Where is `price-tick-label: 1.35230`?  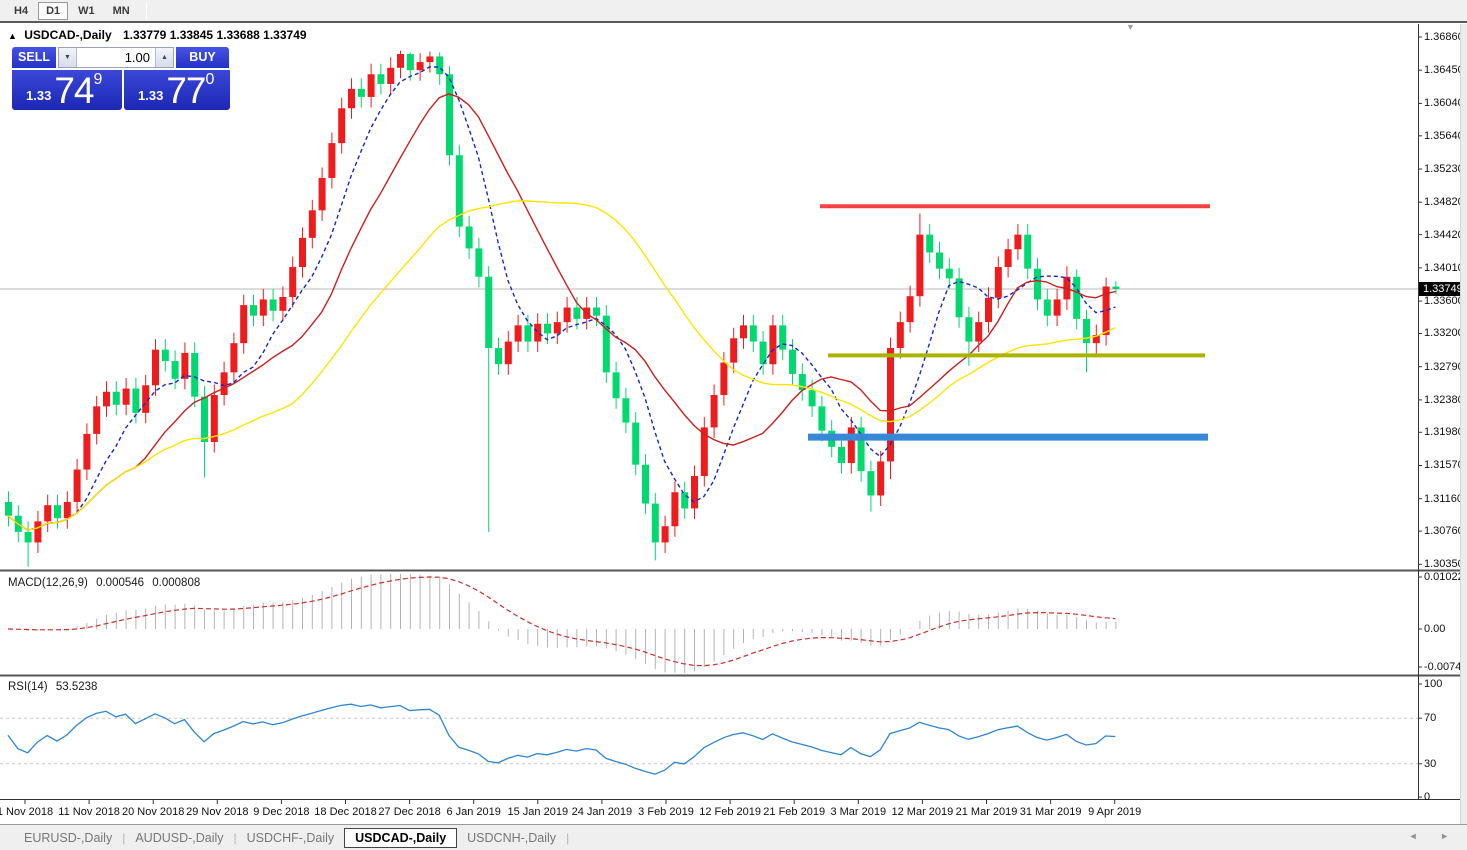 price-tick-label: 1.35230 is located at coordinates (1444, 169).